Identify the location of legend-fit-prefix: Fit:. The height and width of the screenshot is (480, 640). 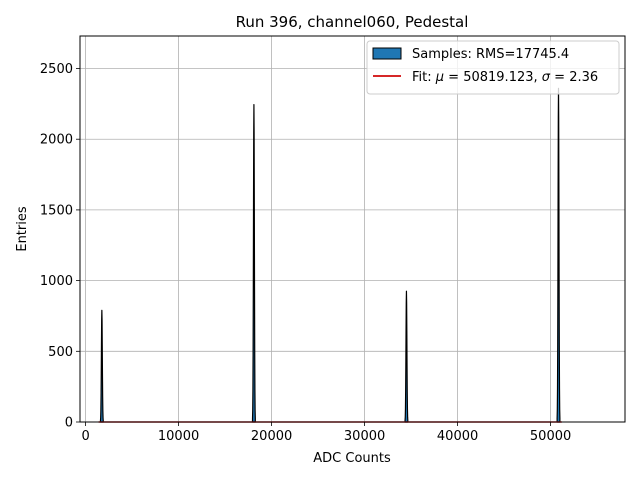
(424, 77).